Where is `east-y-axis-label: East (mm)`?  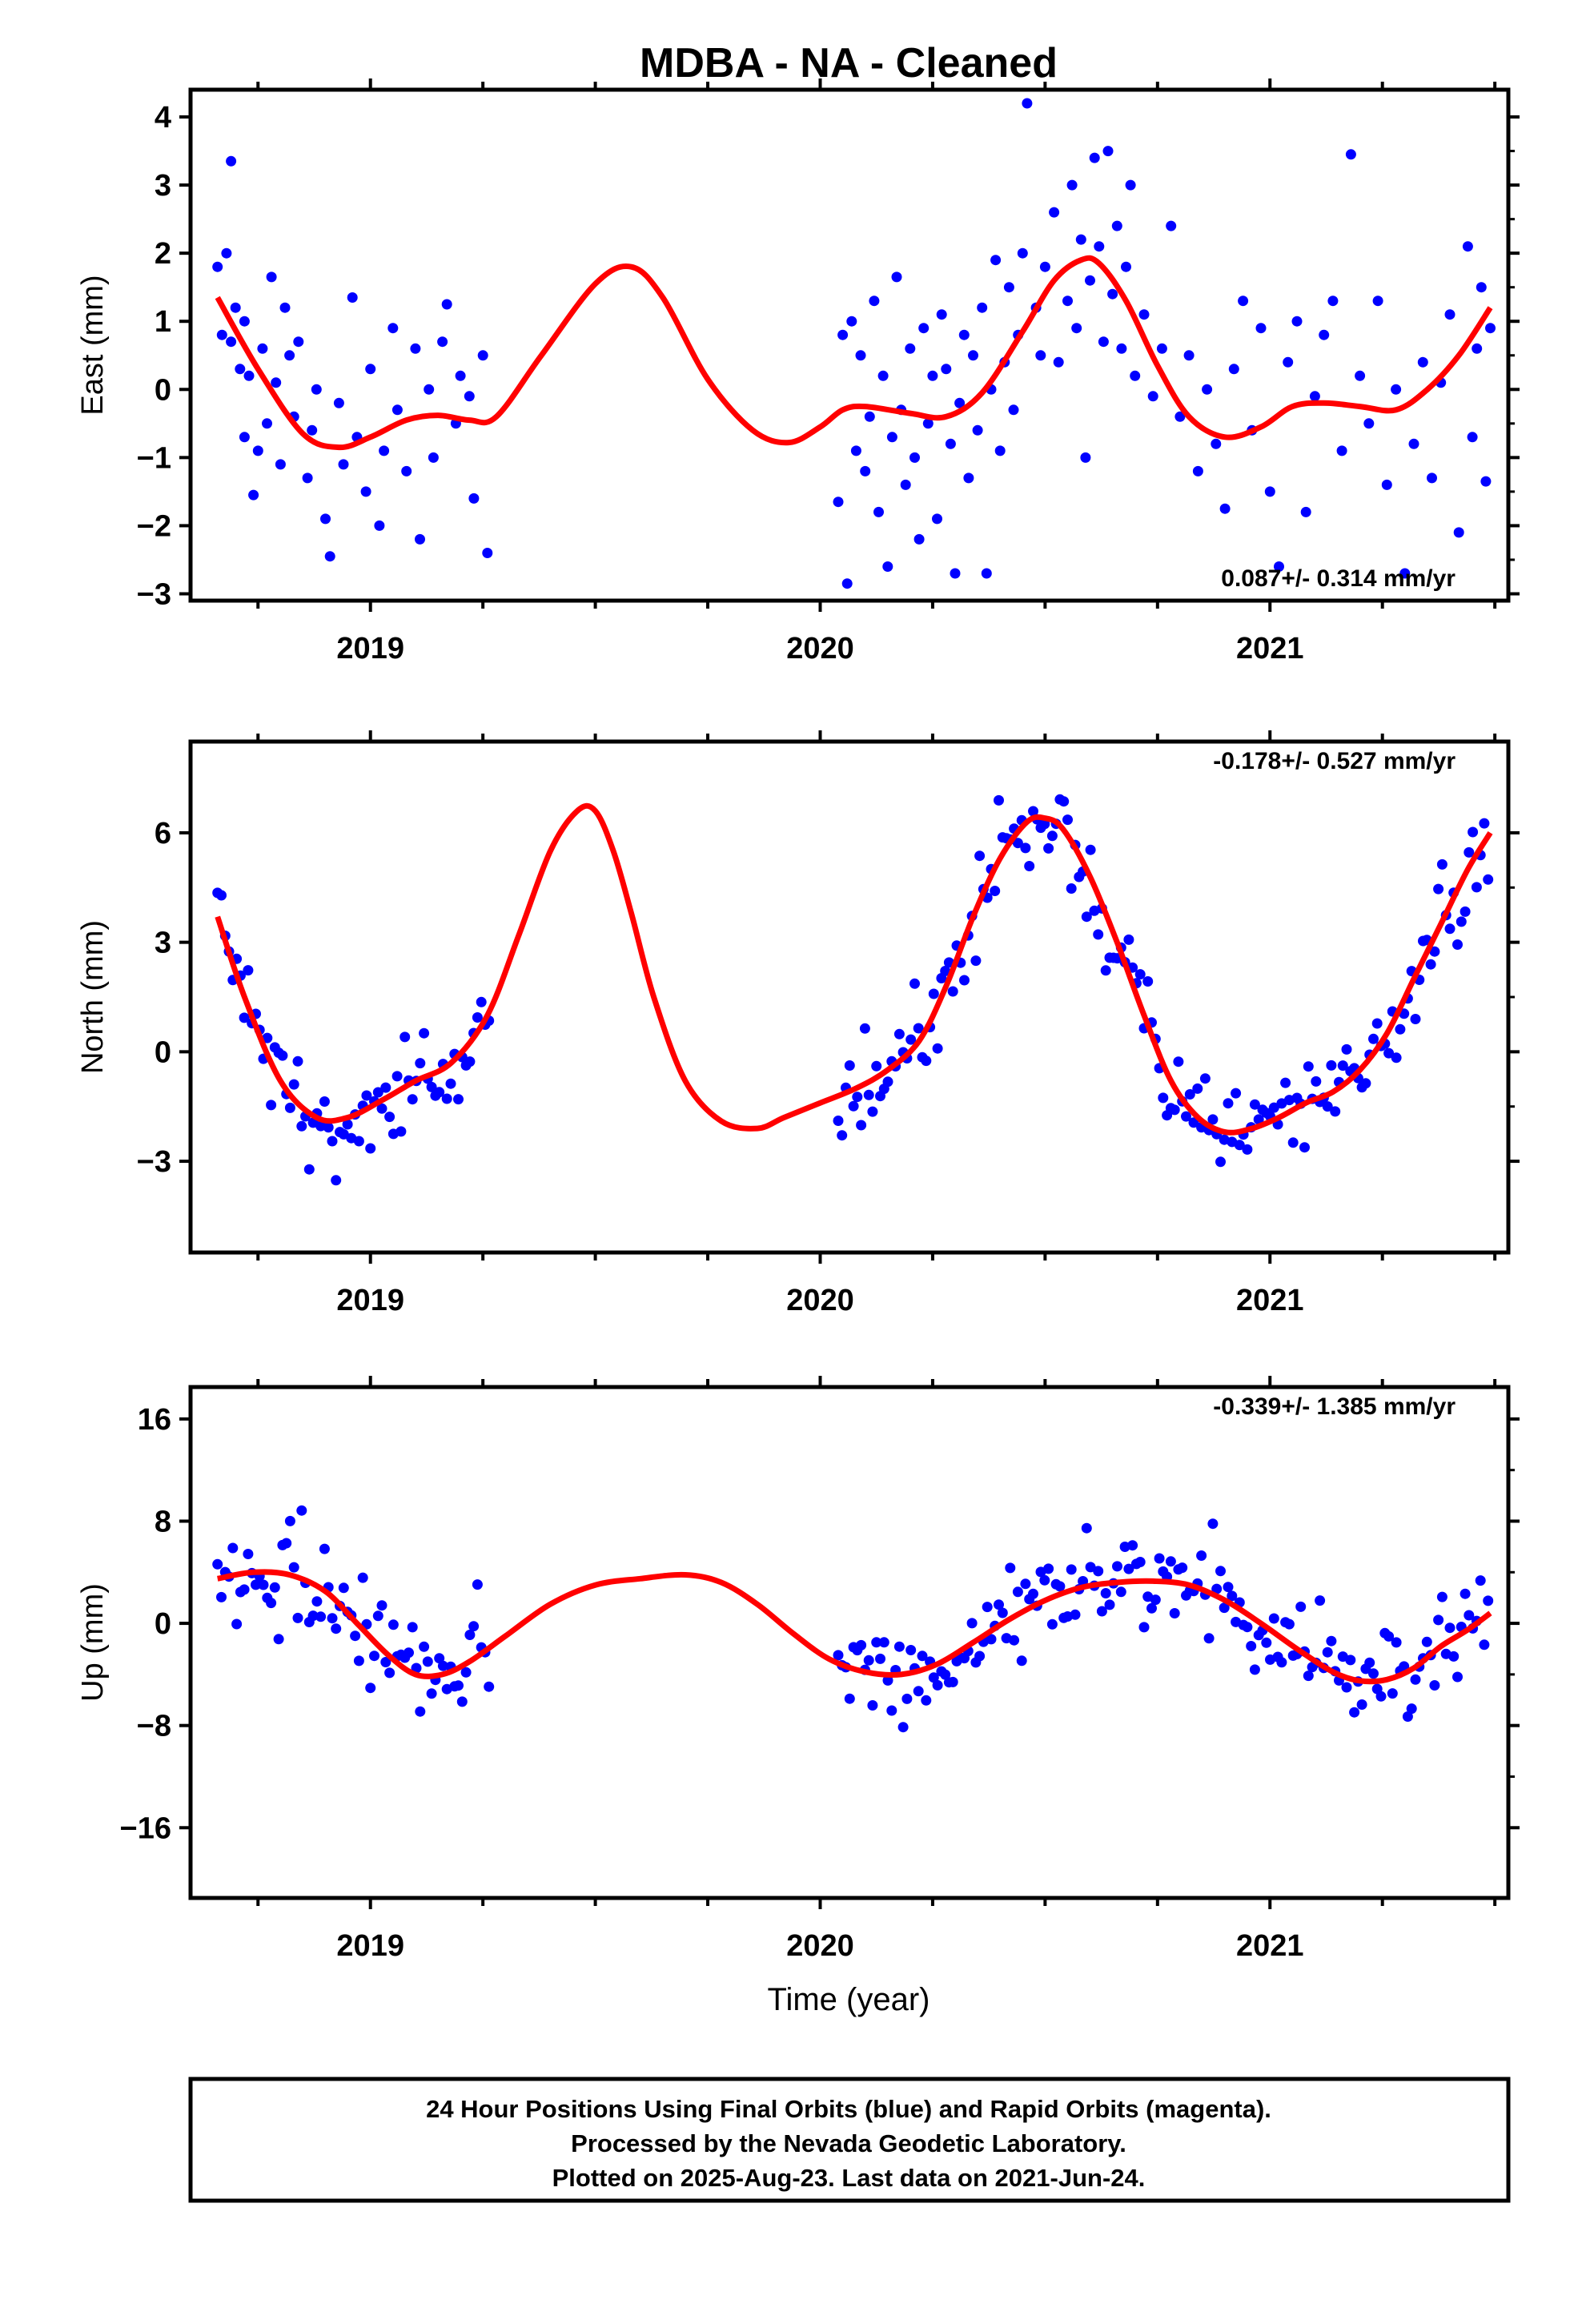
east-y-axis-label: East (mm) is located at coordinates (93, 345).